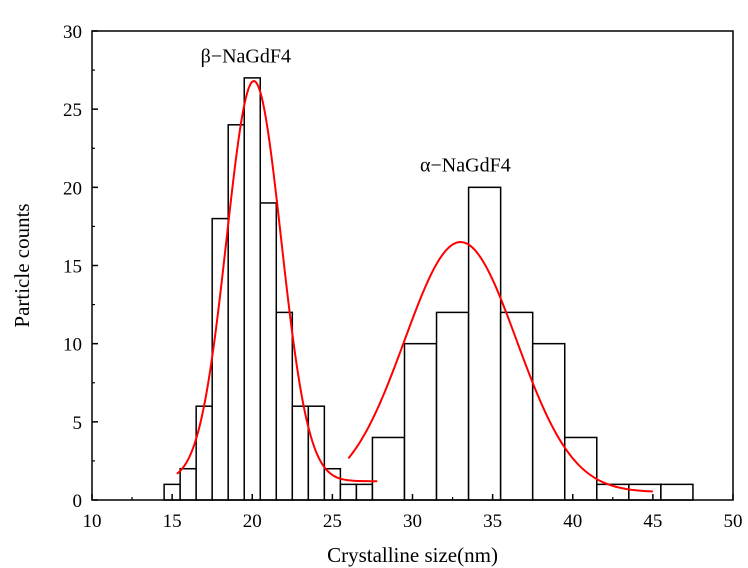 The image size is (748, 568). Describe the element at coordinates (412, 521) in the screenshot. I see `x-tick-label: 30` at that location.